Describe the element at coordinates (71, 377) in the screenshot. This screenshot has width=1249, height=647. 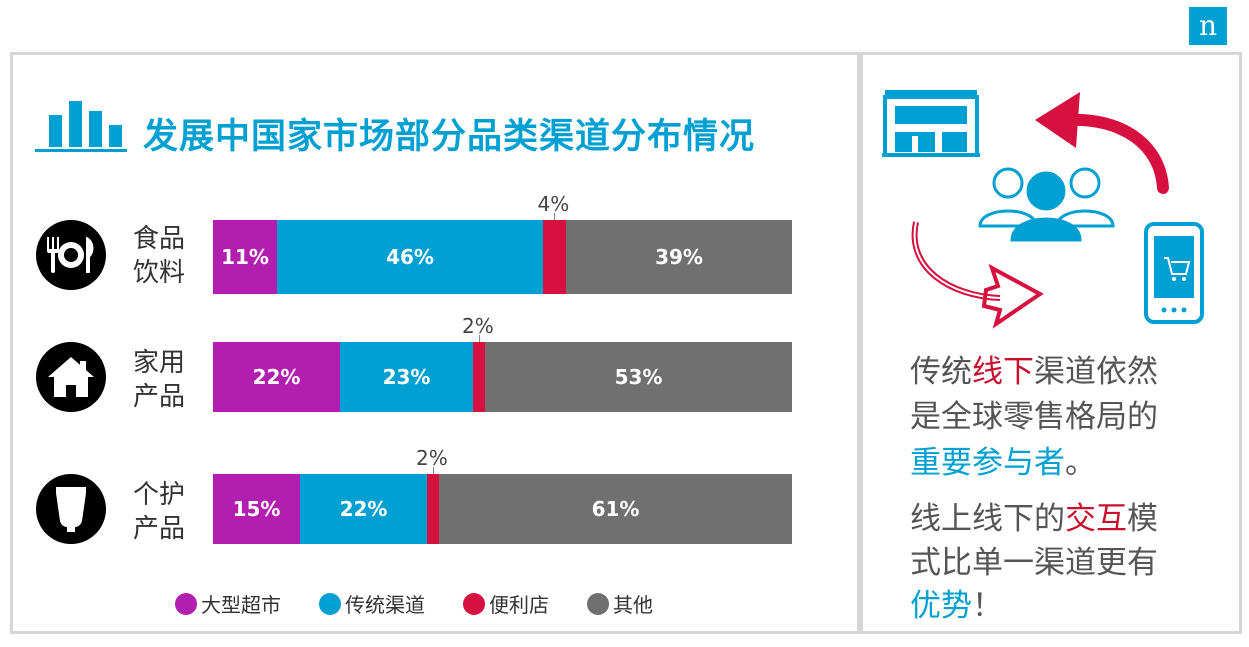
I see `house-icon` at that location.